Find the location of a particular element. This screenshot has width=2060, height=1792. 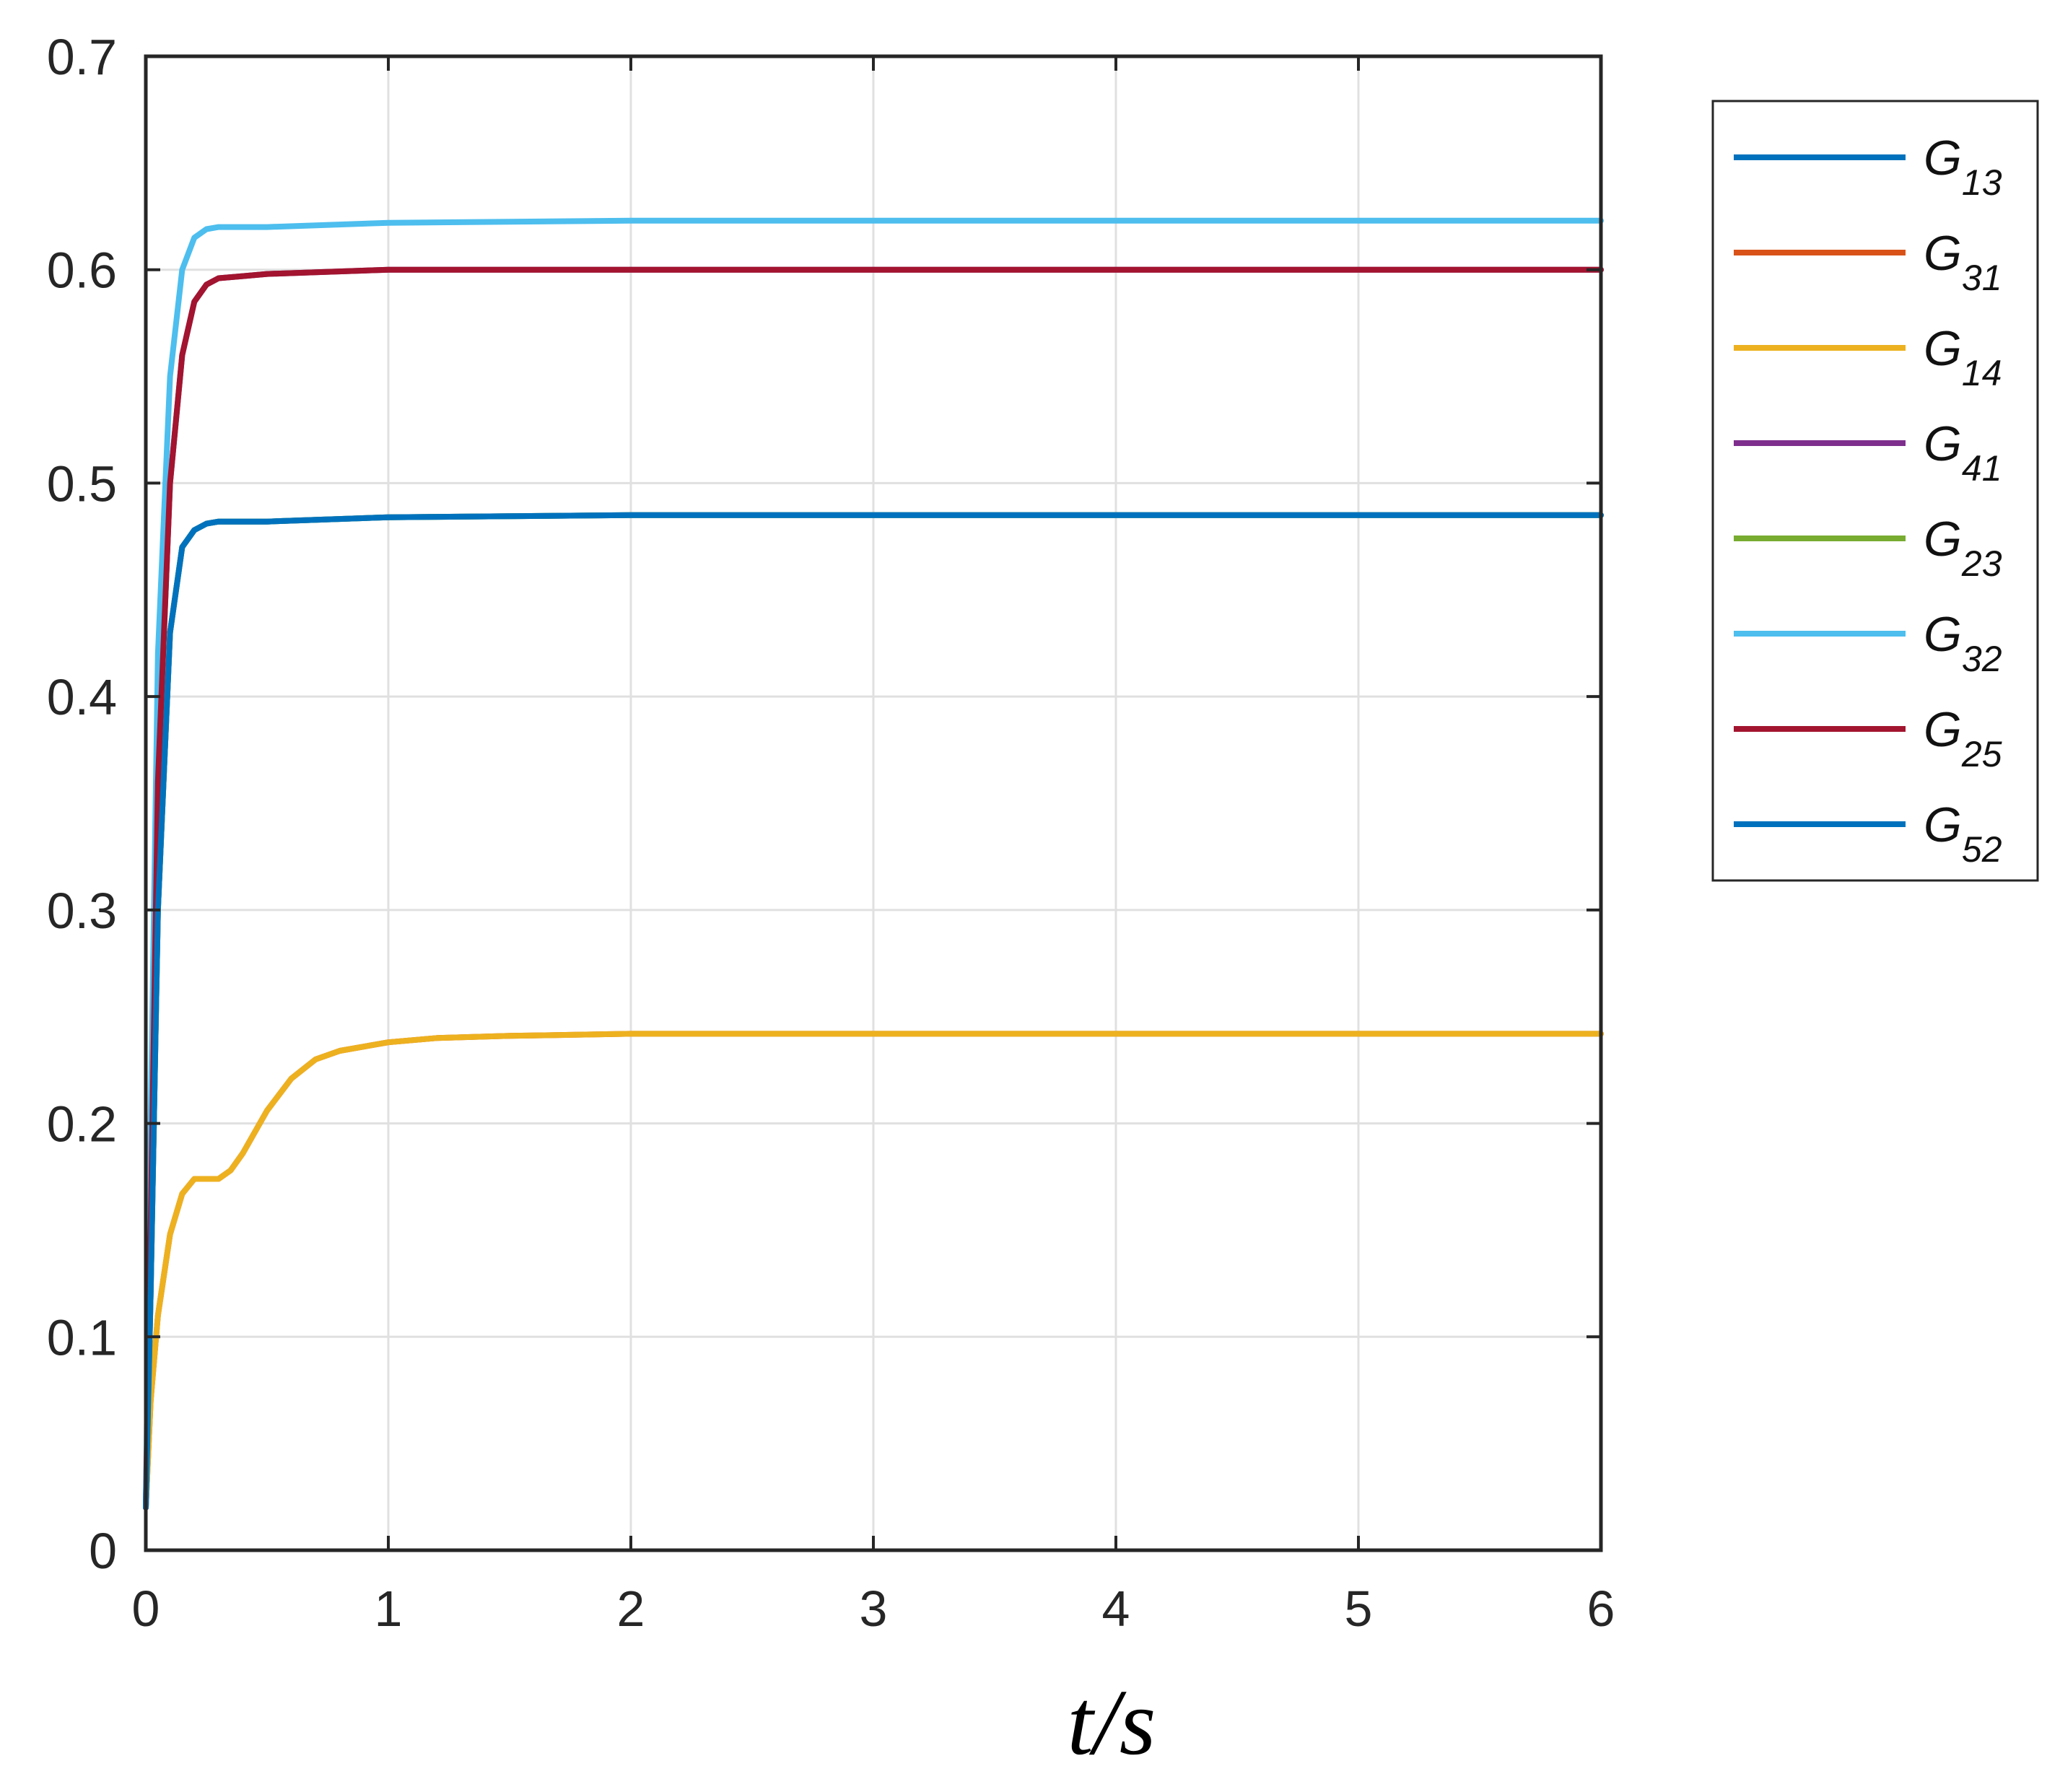

x-tick-label: 5 is located at coordinates (1359, 1609).